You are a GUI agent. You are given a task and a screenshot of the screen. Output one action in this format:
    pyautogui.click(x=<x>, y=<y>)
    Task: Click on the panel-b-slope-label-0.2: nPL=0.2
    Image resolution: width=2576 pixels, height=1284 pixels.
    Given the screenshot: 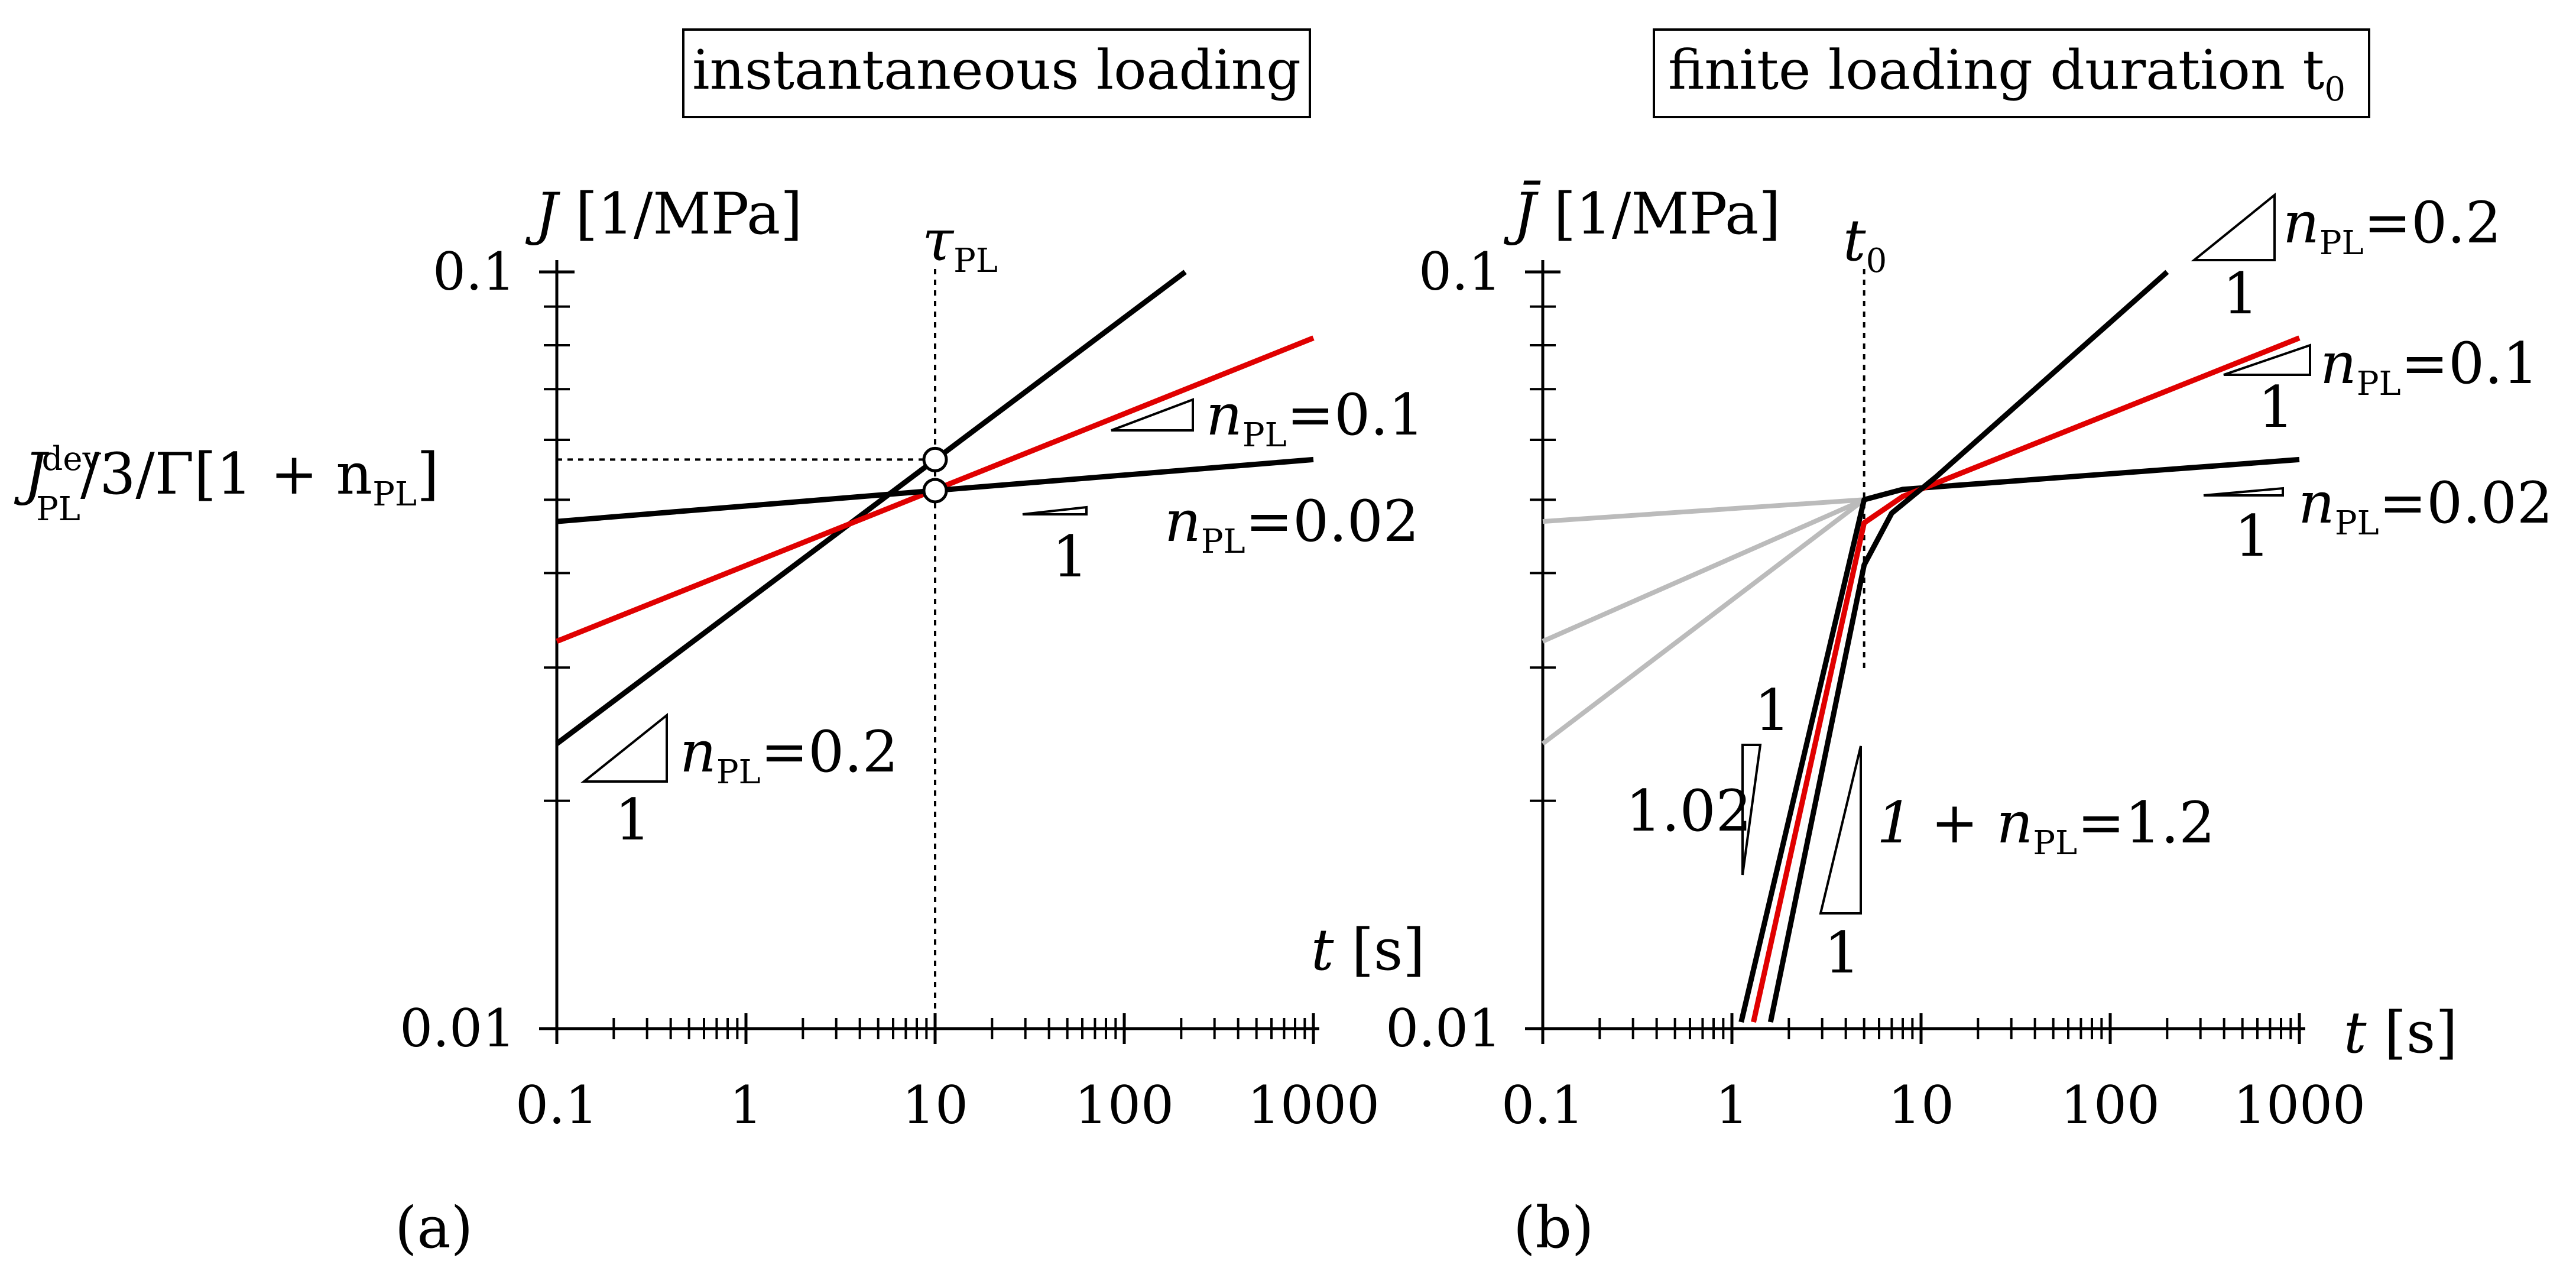 What is the action you would take?
    pyautogui.click(x=2392, y=226)
    